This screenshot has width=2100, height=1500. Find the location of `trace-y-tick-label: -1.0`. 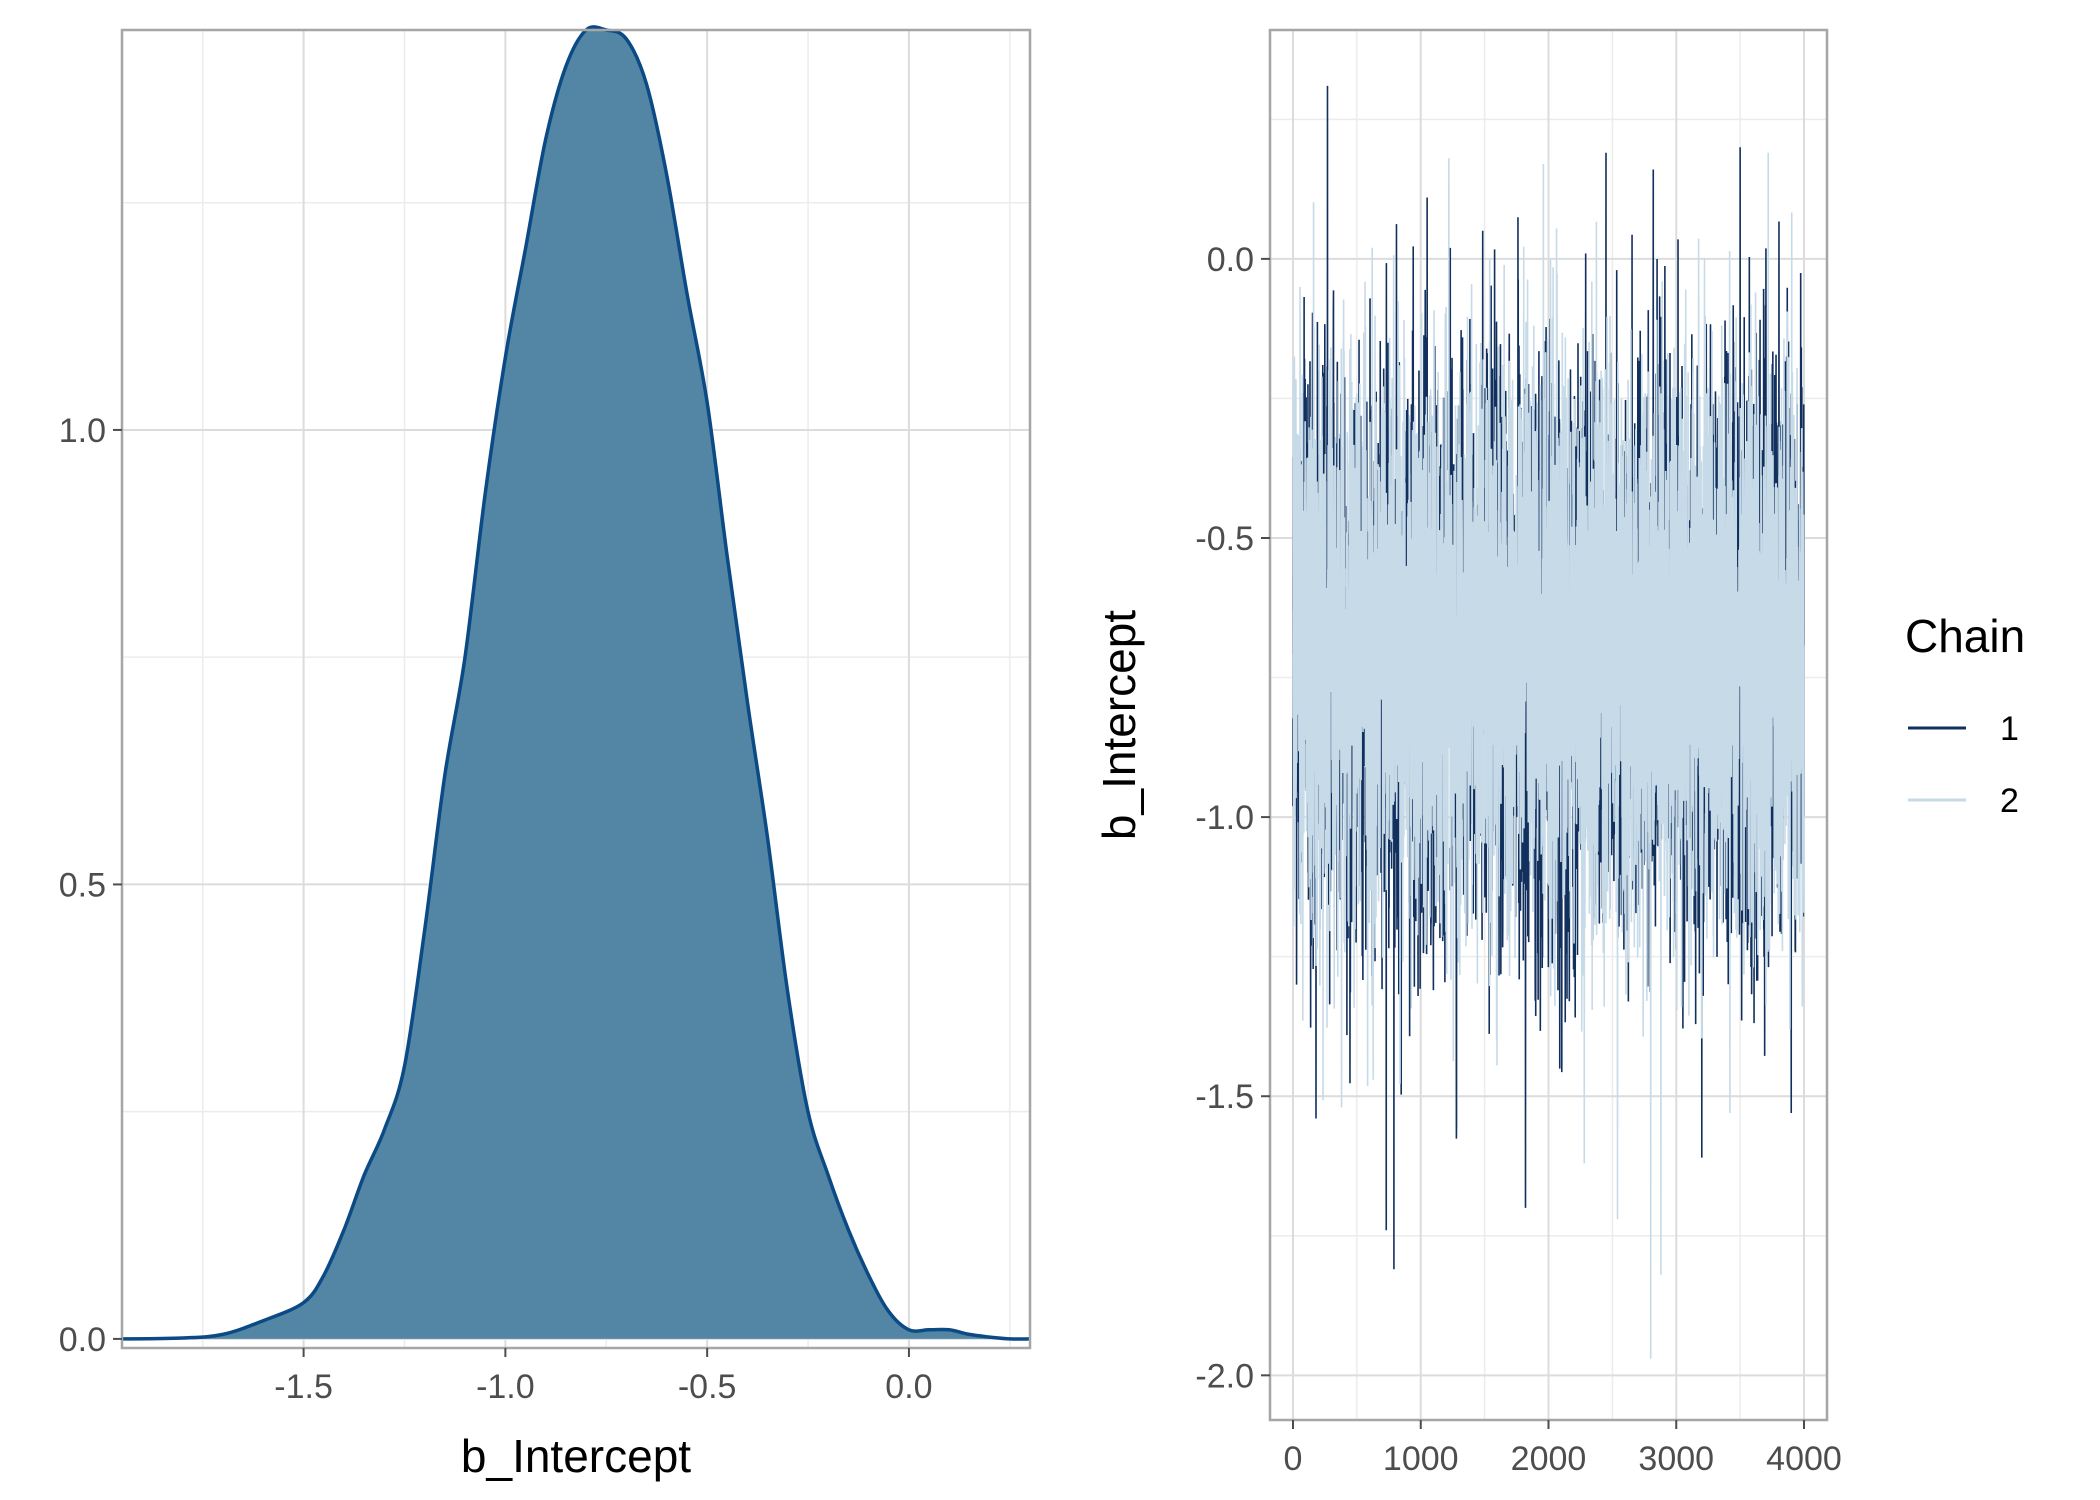

trace-y-tick-label: -1.0 is located at coordinates (1224, 818).